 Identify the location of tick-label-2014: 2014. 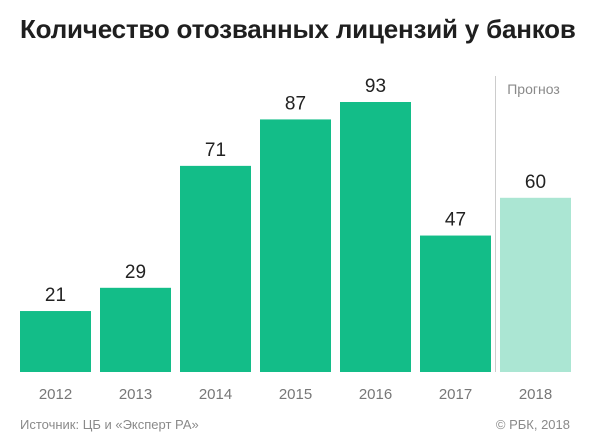
(215, 394).